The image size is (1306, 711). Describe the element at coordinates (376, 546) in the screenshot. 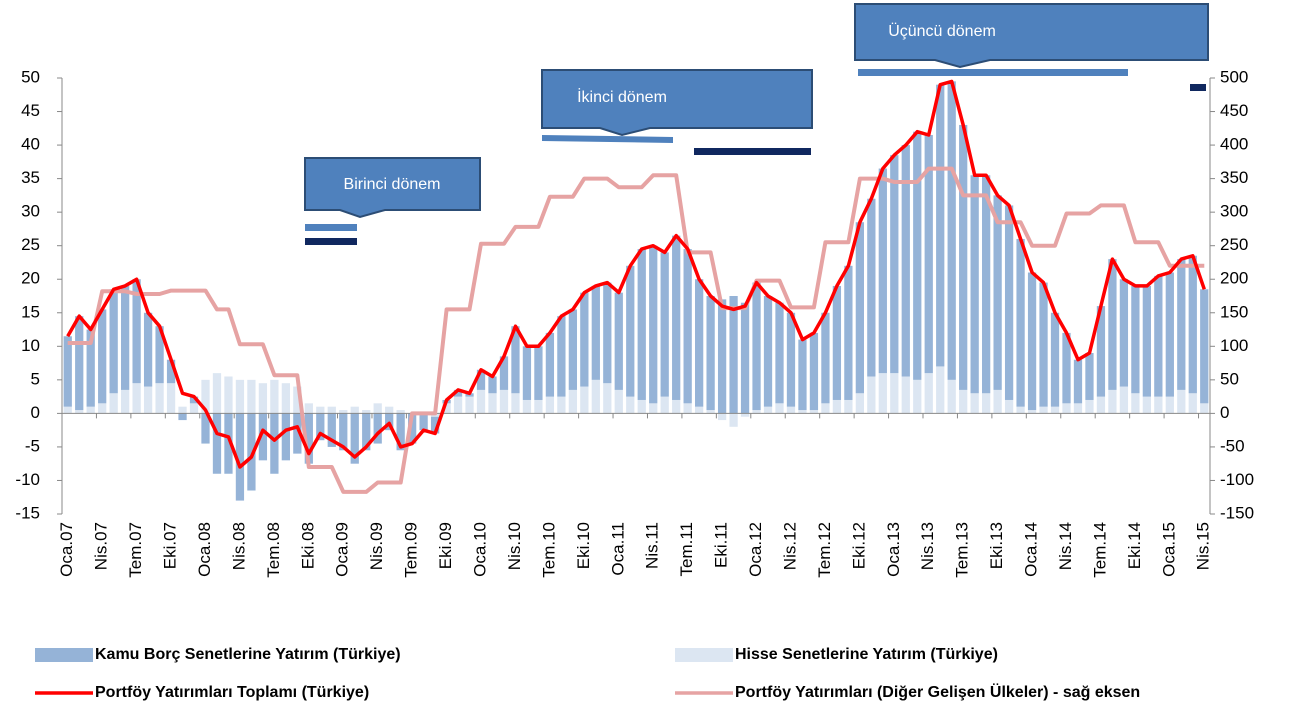

I see `x-tick-label: Nis.09` at that location.